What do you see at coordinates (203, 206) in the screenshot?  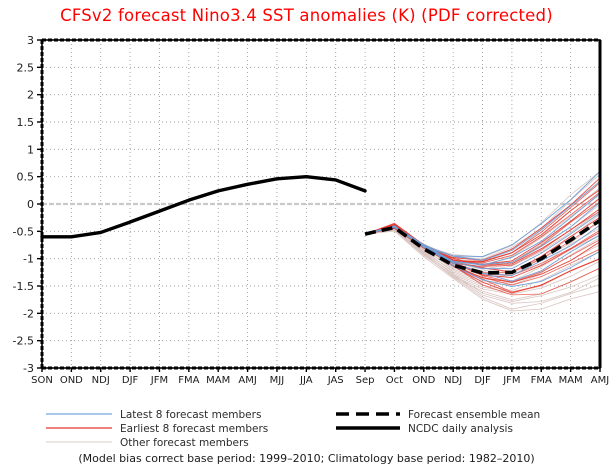 I see `series-ncdc-daily-analysis` at bounding box center [203, 206].